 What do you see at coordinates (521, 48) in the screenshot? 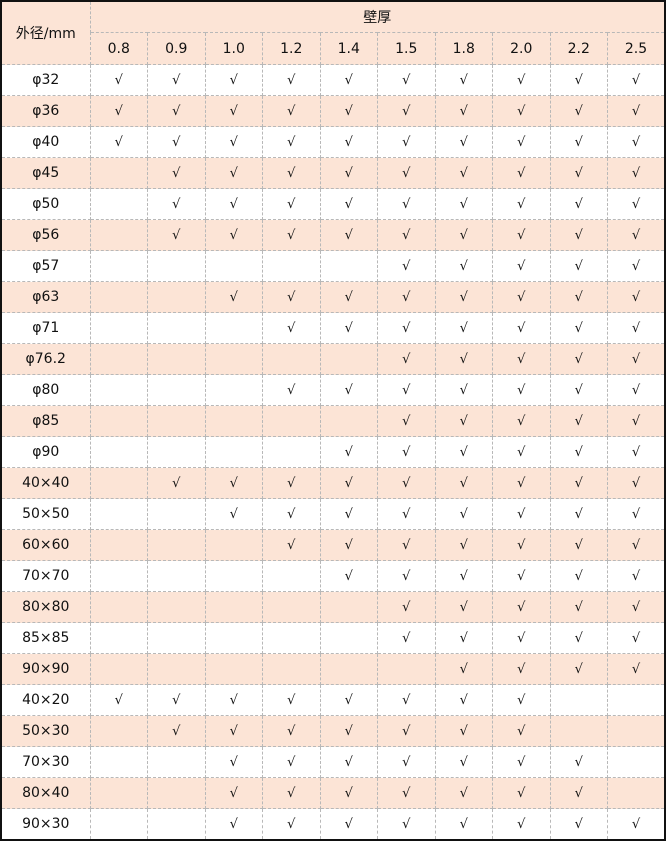
I see `column-header: 2.0` at bounding box center [521, 48].